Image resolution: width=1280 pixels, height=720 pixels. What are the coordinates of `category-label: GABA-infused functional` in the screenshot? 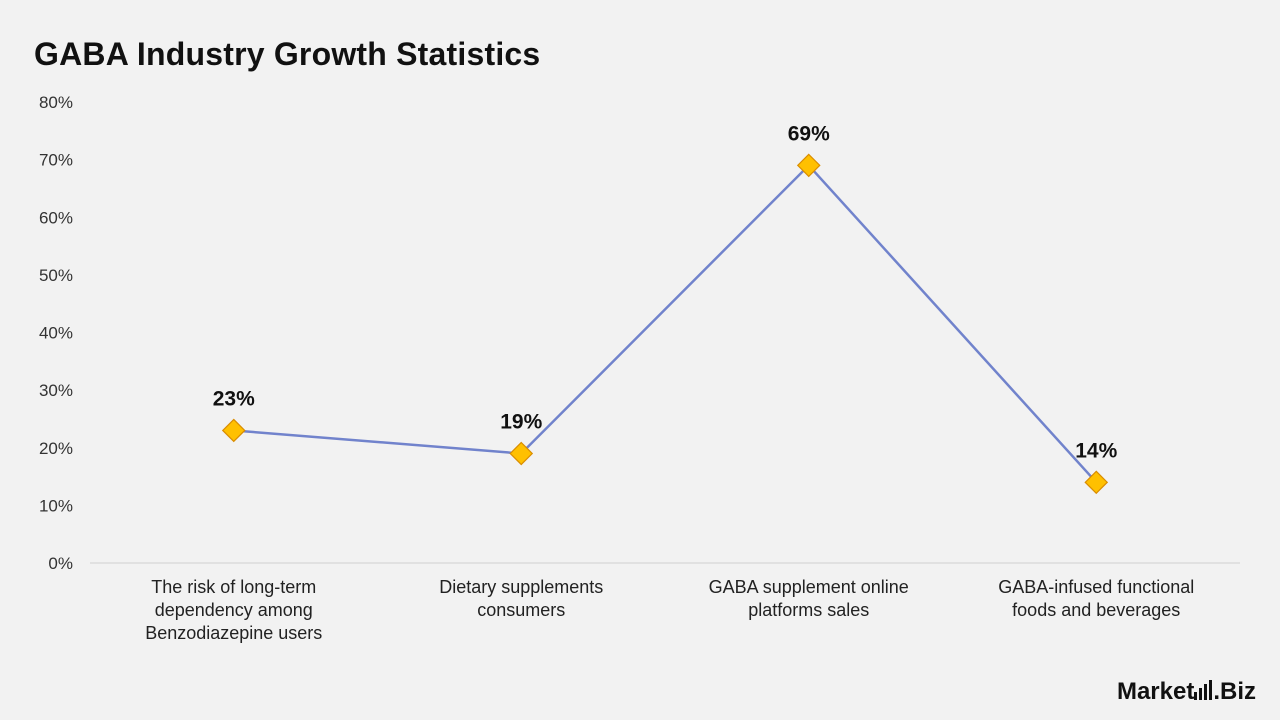 It's located at (1096, 587).